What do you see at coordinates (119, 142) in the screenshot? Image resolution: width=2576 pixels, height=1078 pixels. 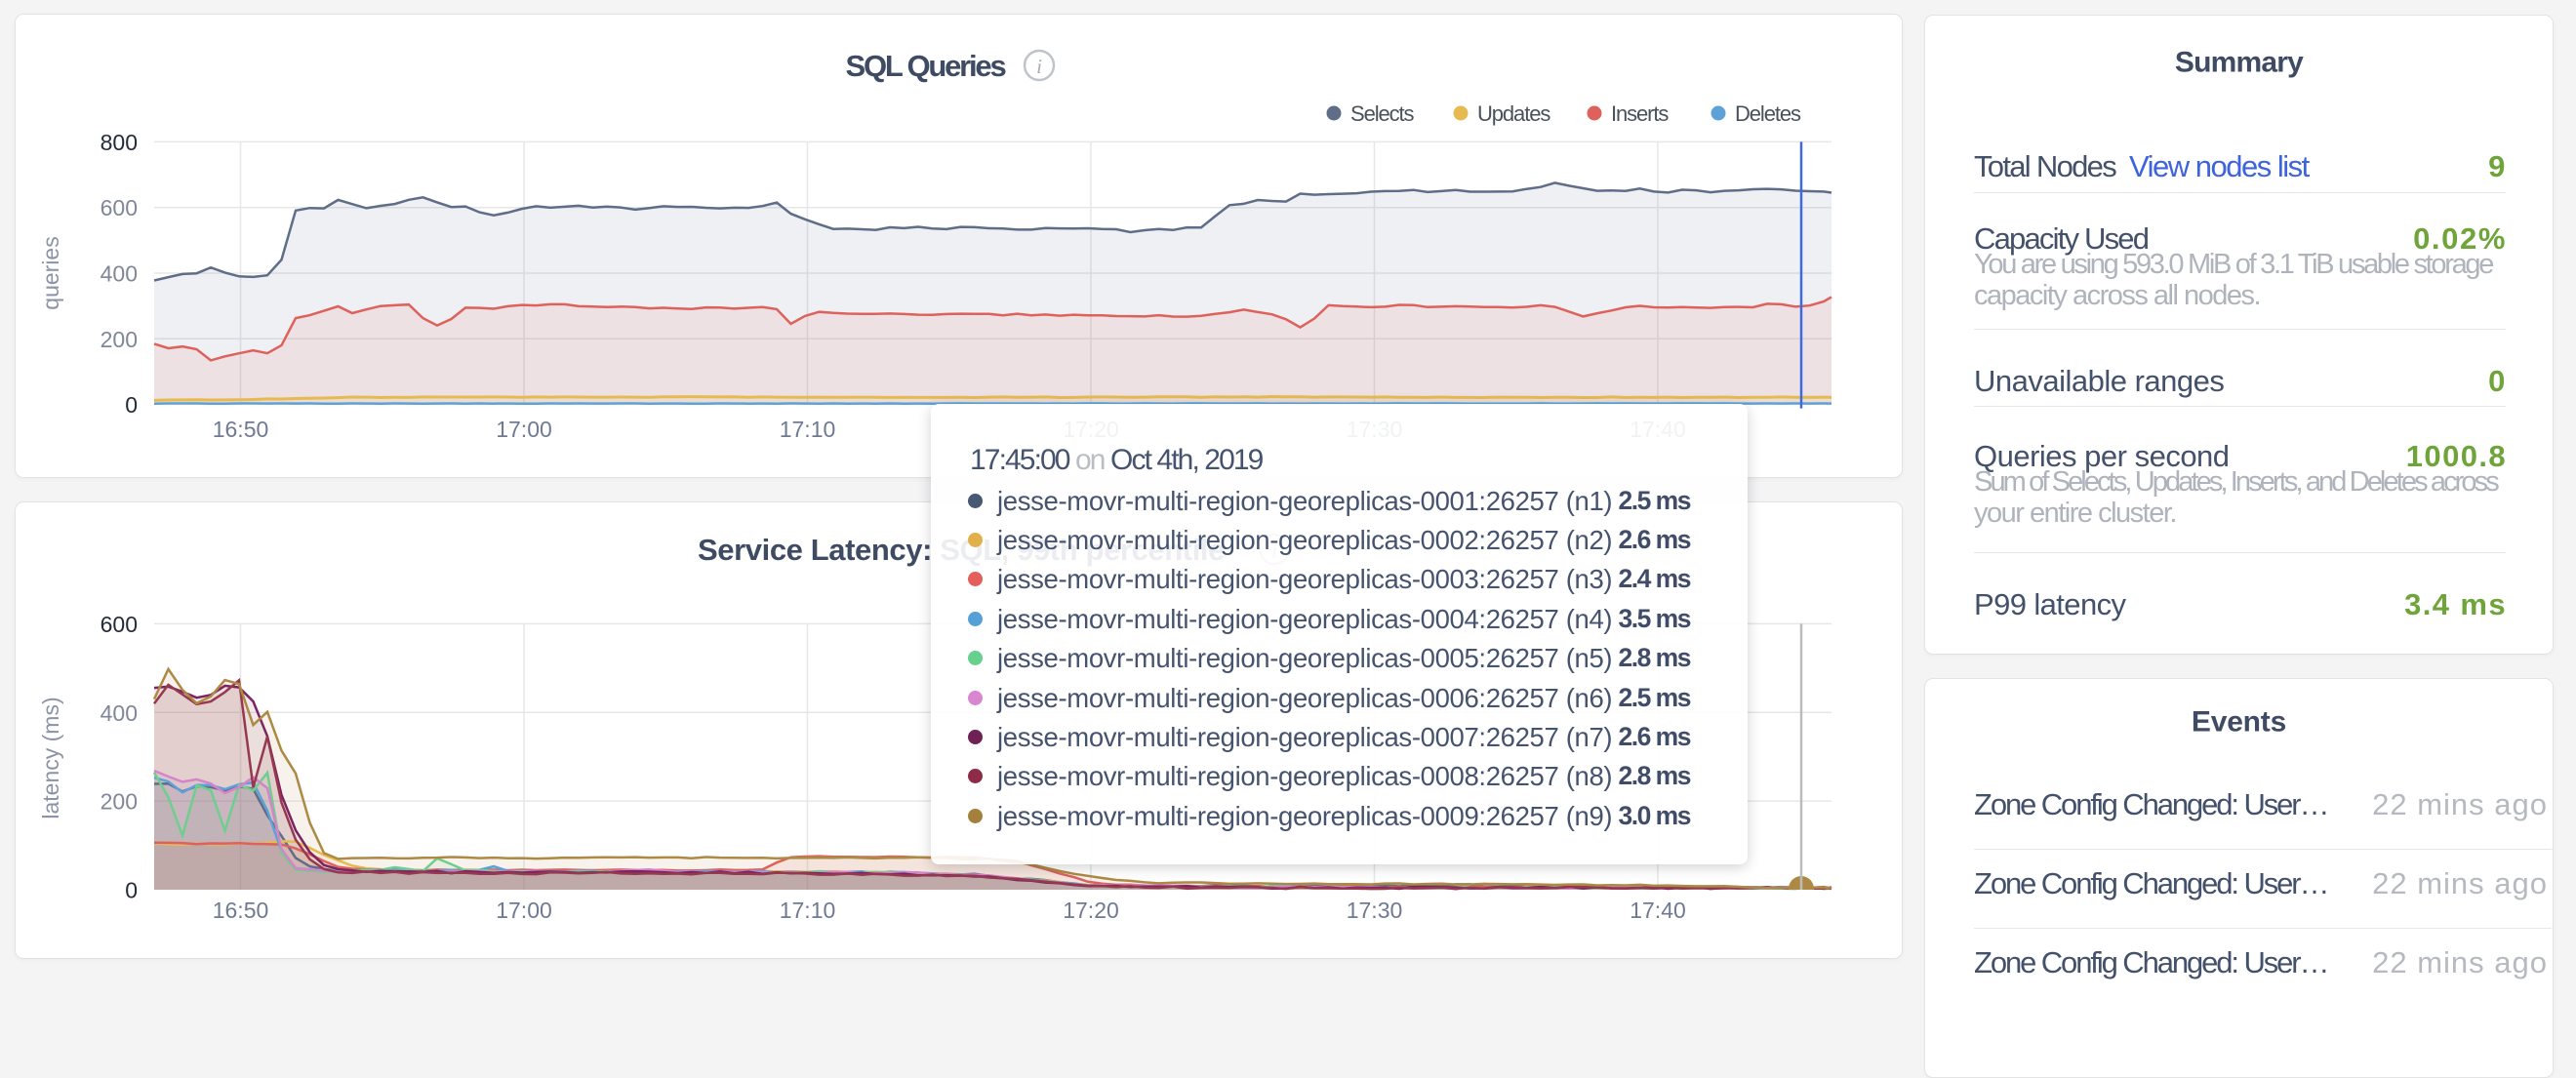 I see `svg-text: 800` at bounding box center [119, 142].